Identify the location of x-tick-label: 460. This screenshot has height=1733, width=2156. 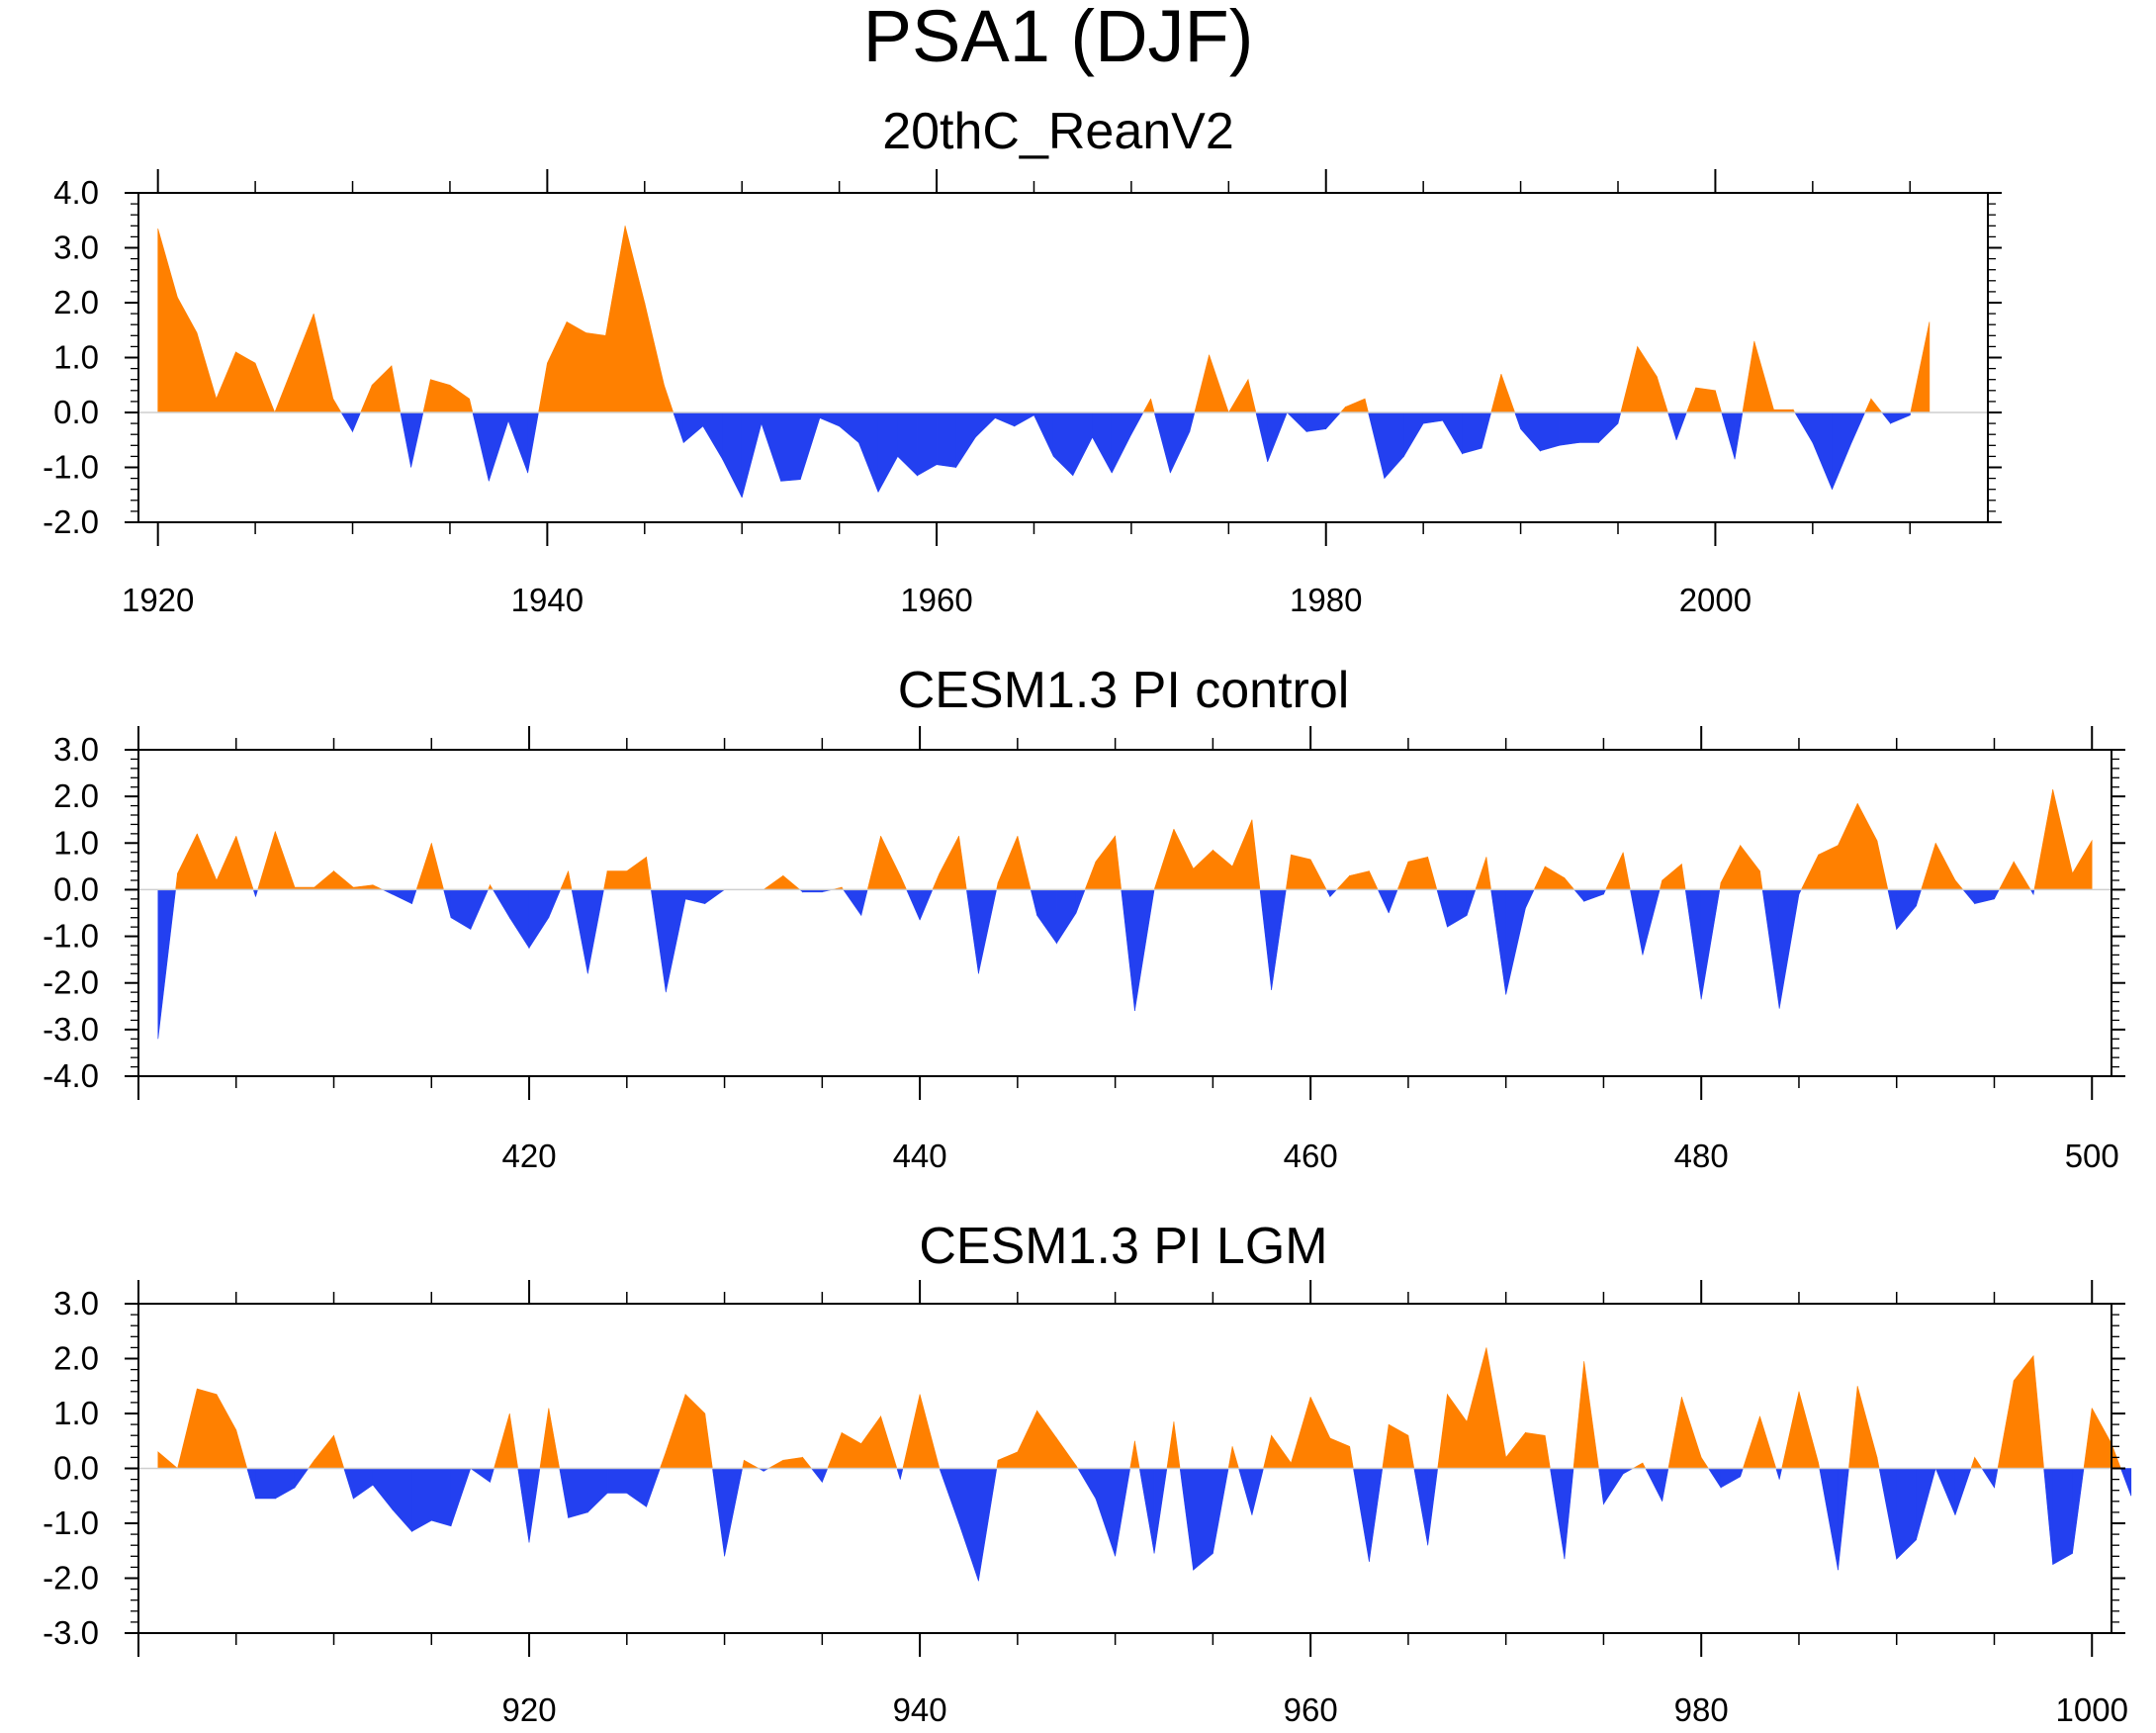
(1311, 1156).